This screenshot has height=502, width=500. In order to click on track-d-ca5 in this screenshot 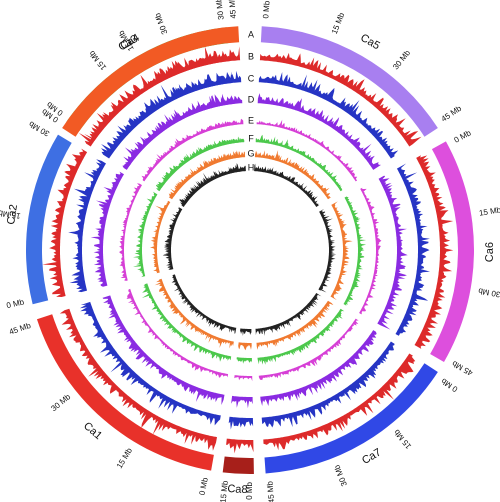, I will do `click(319, 131)`.